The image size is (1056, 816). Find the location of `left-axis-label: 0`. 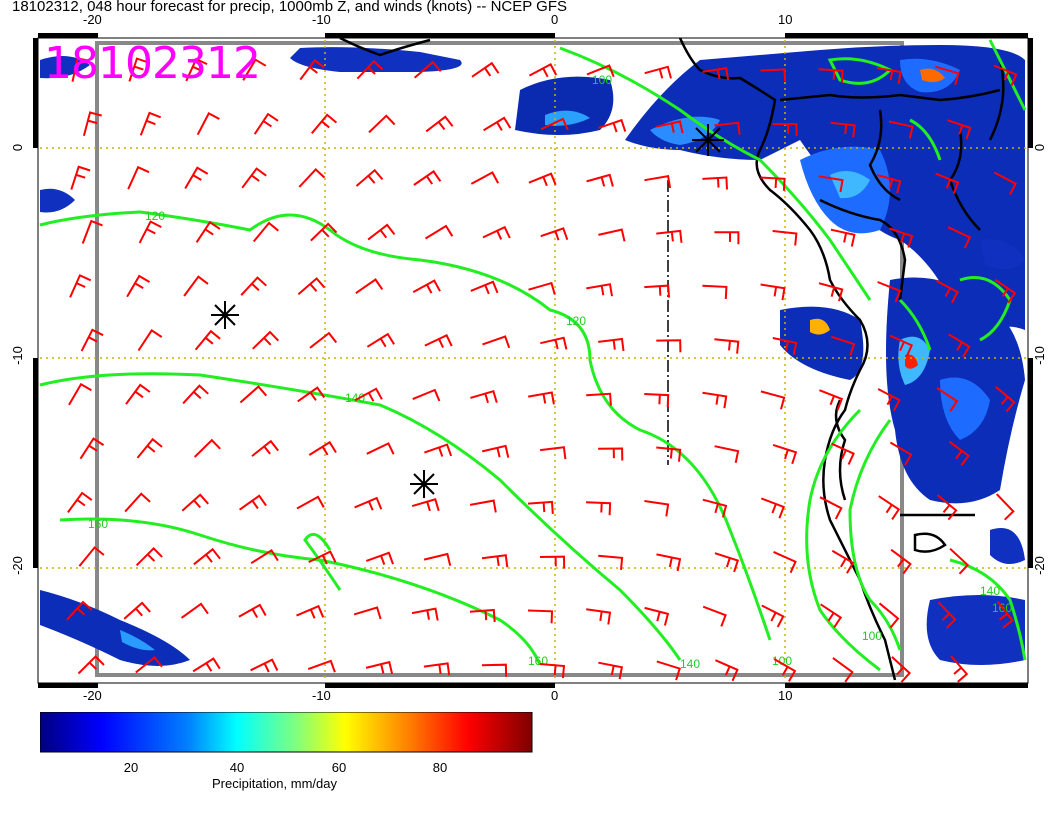

left-axis-label: 0 is located at coordinates (18, 147).